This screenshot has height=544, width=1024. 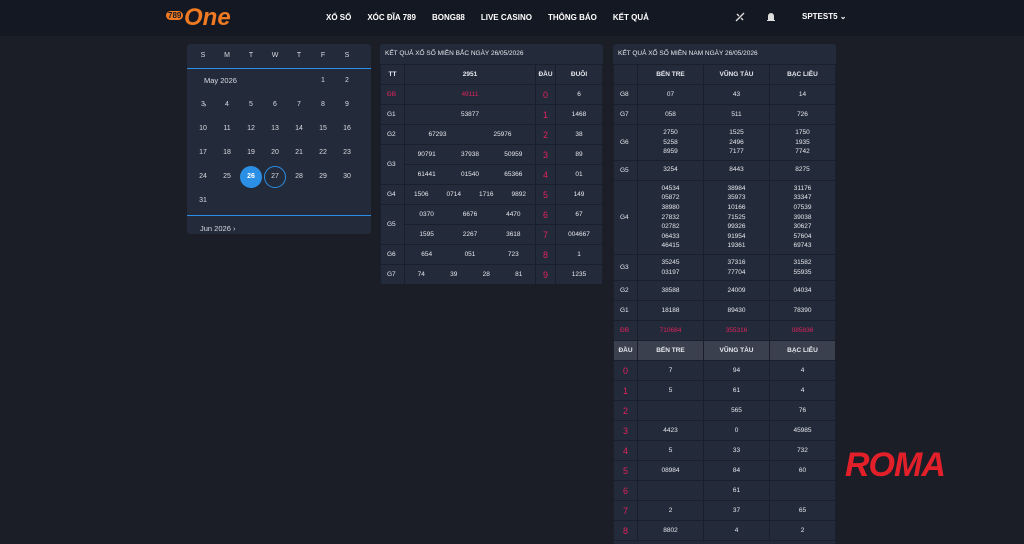 What do you see at coordinates (227, 152) in the screenshot?
I see `day: 18` at bounding box center [227, 152].